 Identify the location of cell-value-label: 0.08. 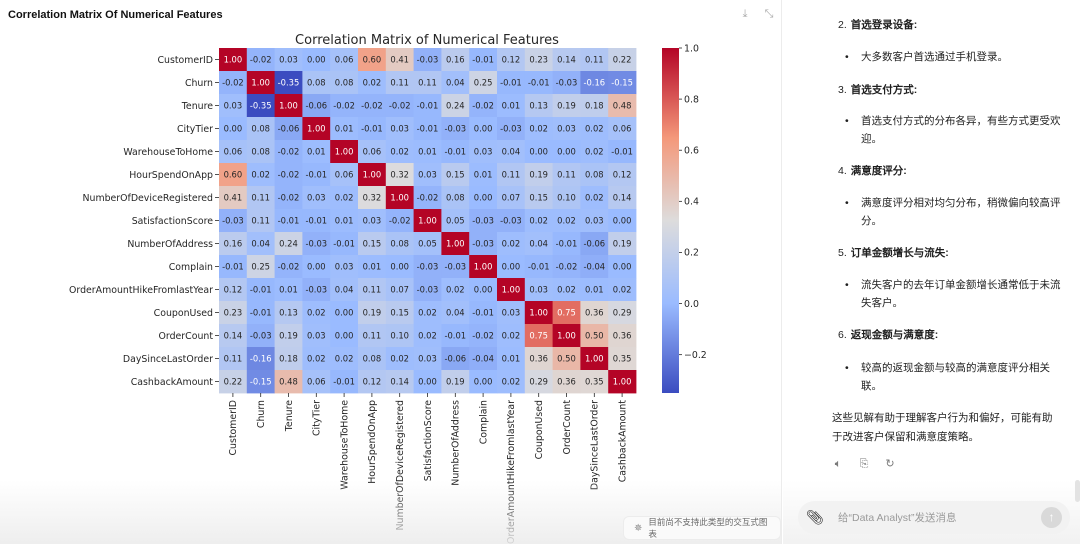
(399, 244).